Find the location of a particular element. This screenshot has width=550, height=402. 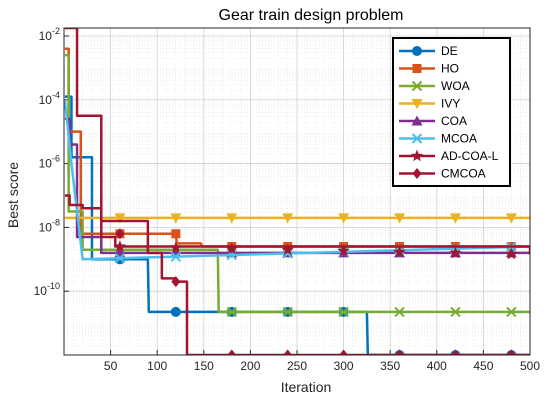

y-axis-label: Best score is located at coordinates (13, 195).